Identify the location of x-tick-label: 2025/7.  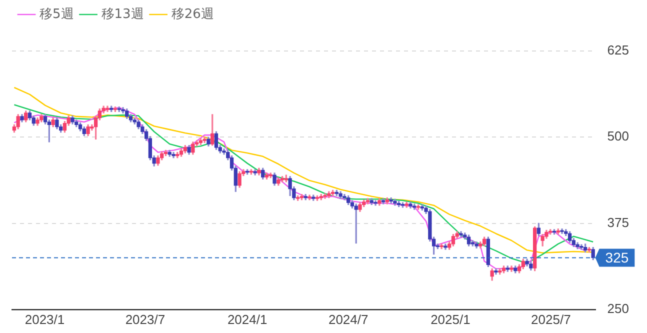
(551, 319).